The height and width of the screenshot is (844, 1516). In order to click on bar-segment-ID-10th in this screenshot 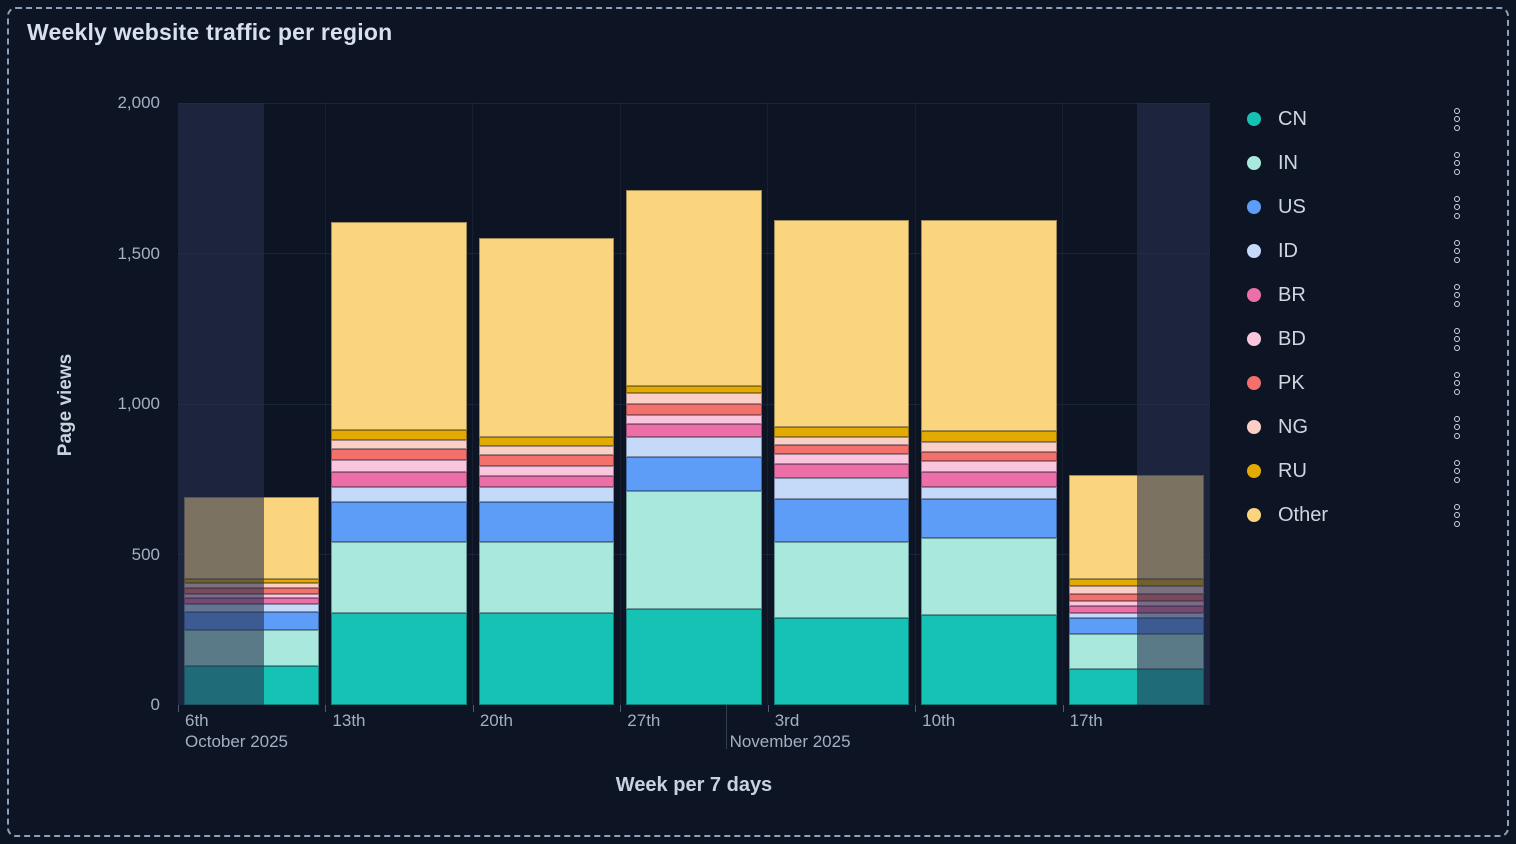, I will do `click(989, 492)`.